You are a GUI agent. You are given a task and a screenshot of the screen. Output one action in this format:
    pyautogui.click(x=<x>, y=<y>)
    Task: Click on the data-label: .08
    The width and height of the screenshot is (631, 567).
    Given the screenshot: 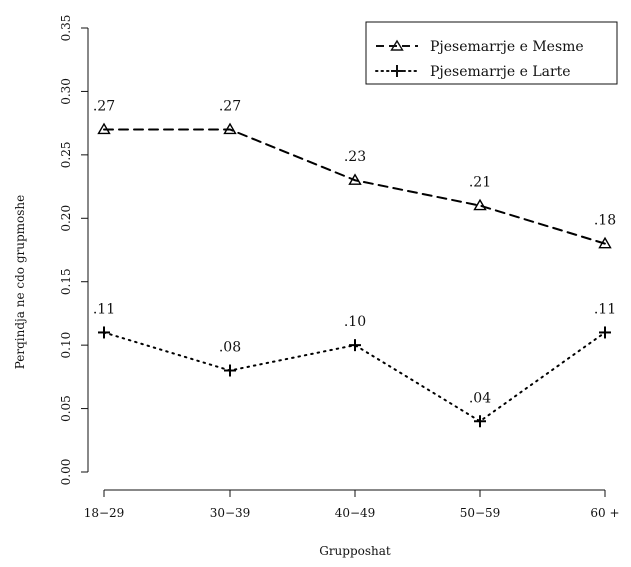 What is the action you would take?
    pyautogui.click(x=230, y=348)
    